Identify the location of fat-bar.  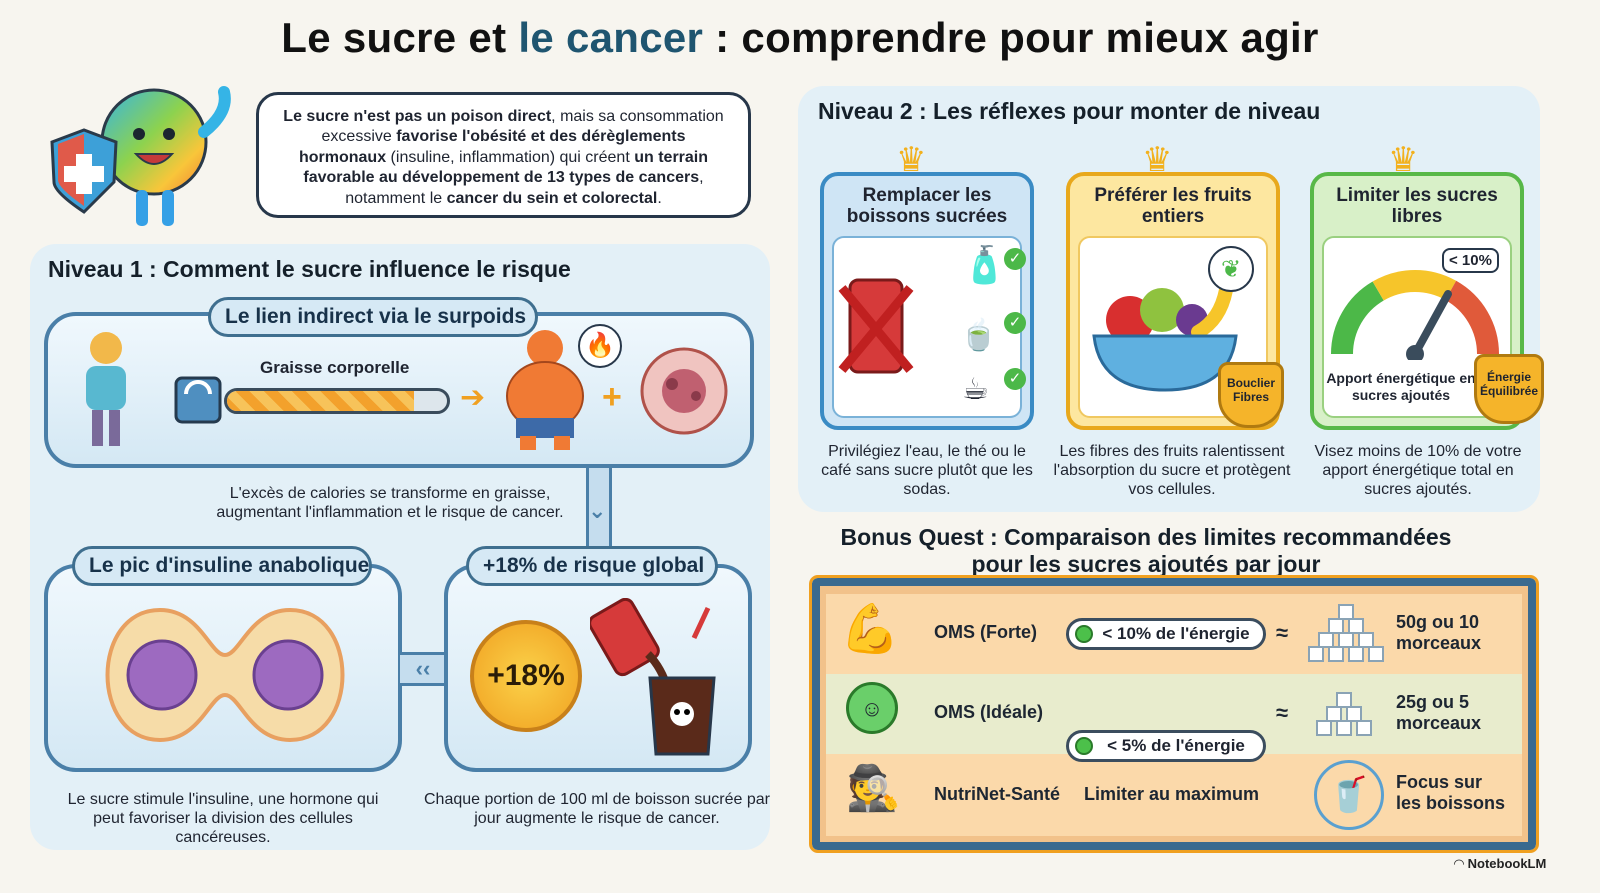
(337, 401).